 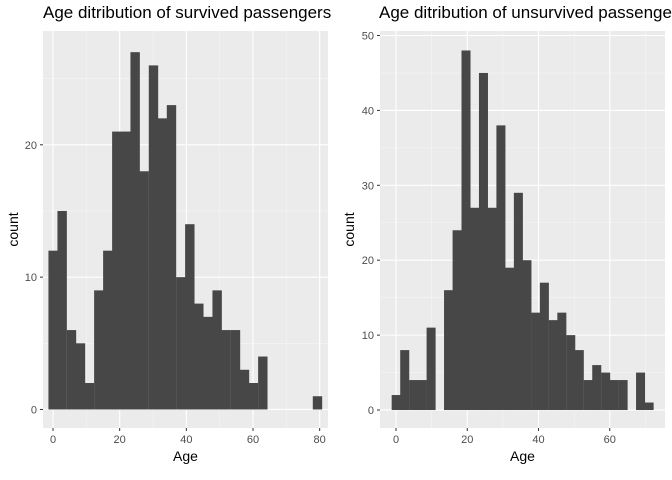 What do you see at coordinates (187, 12) in the screenshot?
I see `chart-title: Age ditribution of survived passengers` at bounding box center [187, 12].